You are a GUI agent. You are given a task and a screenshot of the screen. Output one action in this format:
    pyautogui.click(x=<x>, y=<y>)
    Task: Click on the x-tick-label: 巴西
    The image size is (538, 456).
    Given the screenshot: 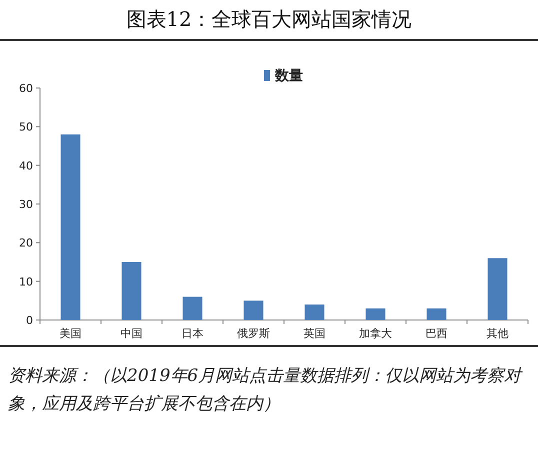 What is the action you would take?
    pyautogui.click(x=437, y=333)
    